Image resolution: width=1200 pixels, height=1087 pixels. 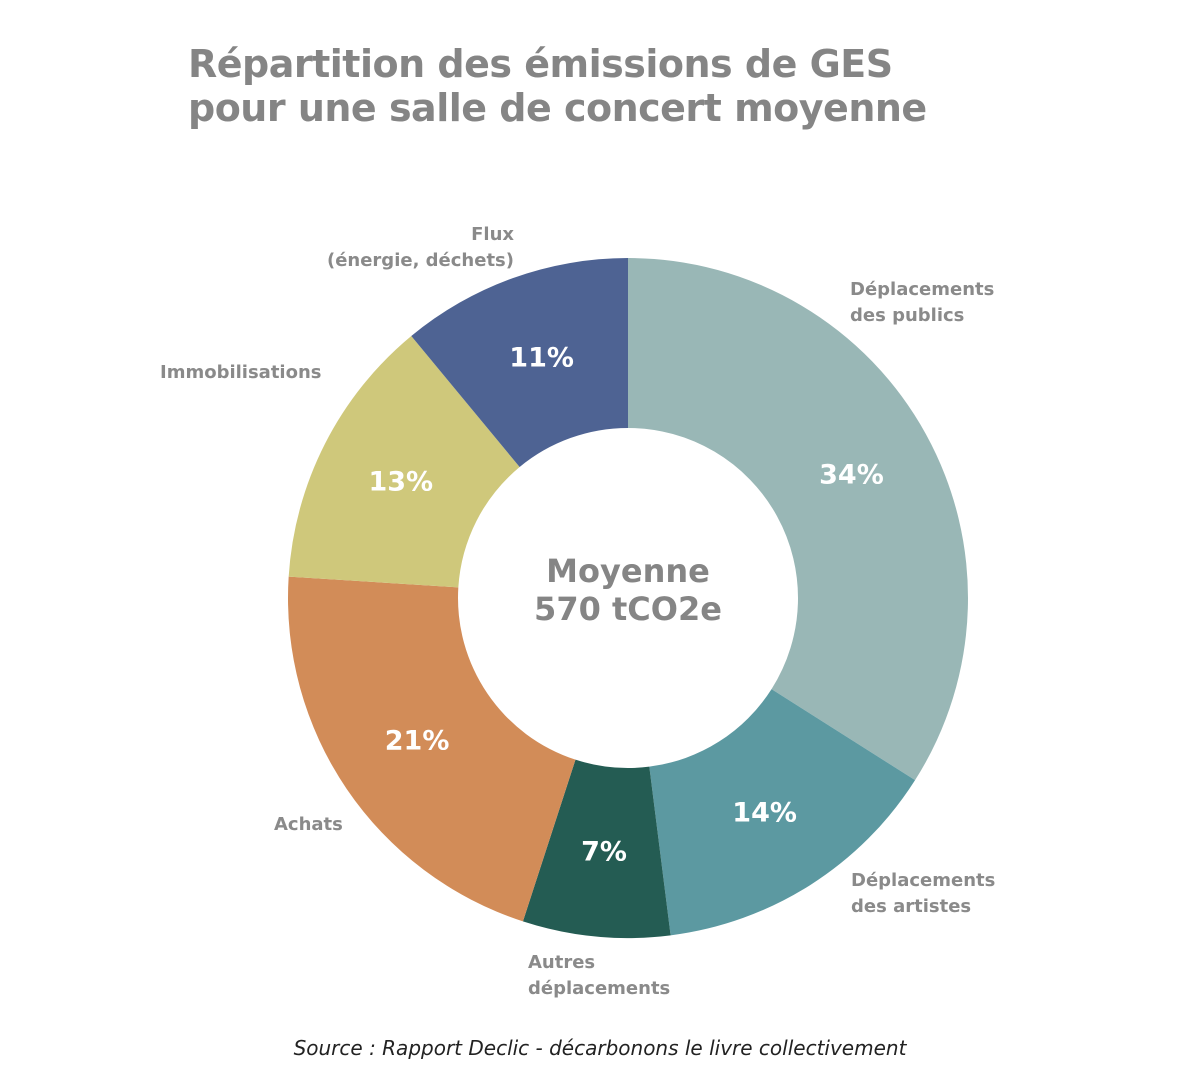 I want to click on donut-center-label: Moyenne 570 tCO2e, so click(x=628, y=590).